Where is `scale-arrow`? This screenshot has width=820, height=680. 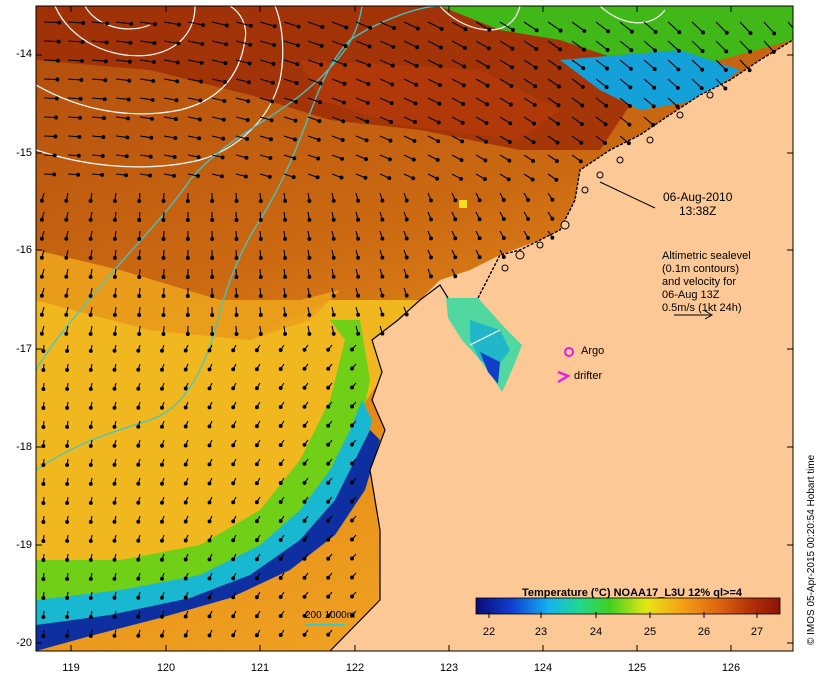 scale-arrow is located at coordinates (694, 315).